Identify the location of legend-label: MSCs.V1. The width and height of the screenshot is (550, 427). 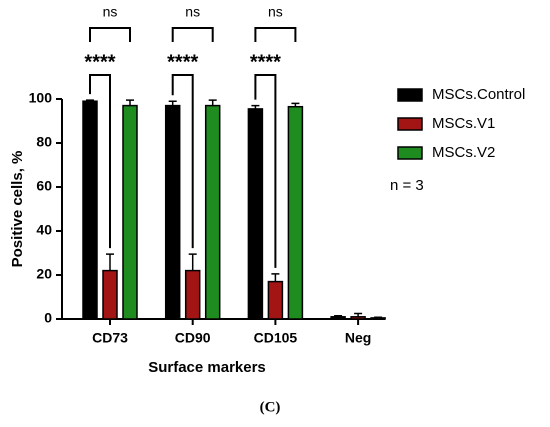
(463, 123).